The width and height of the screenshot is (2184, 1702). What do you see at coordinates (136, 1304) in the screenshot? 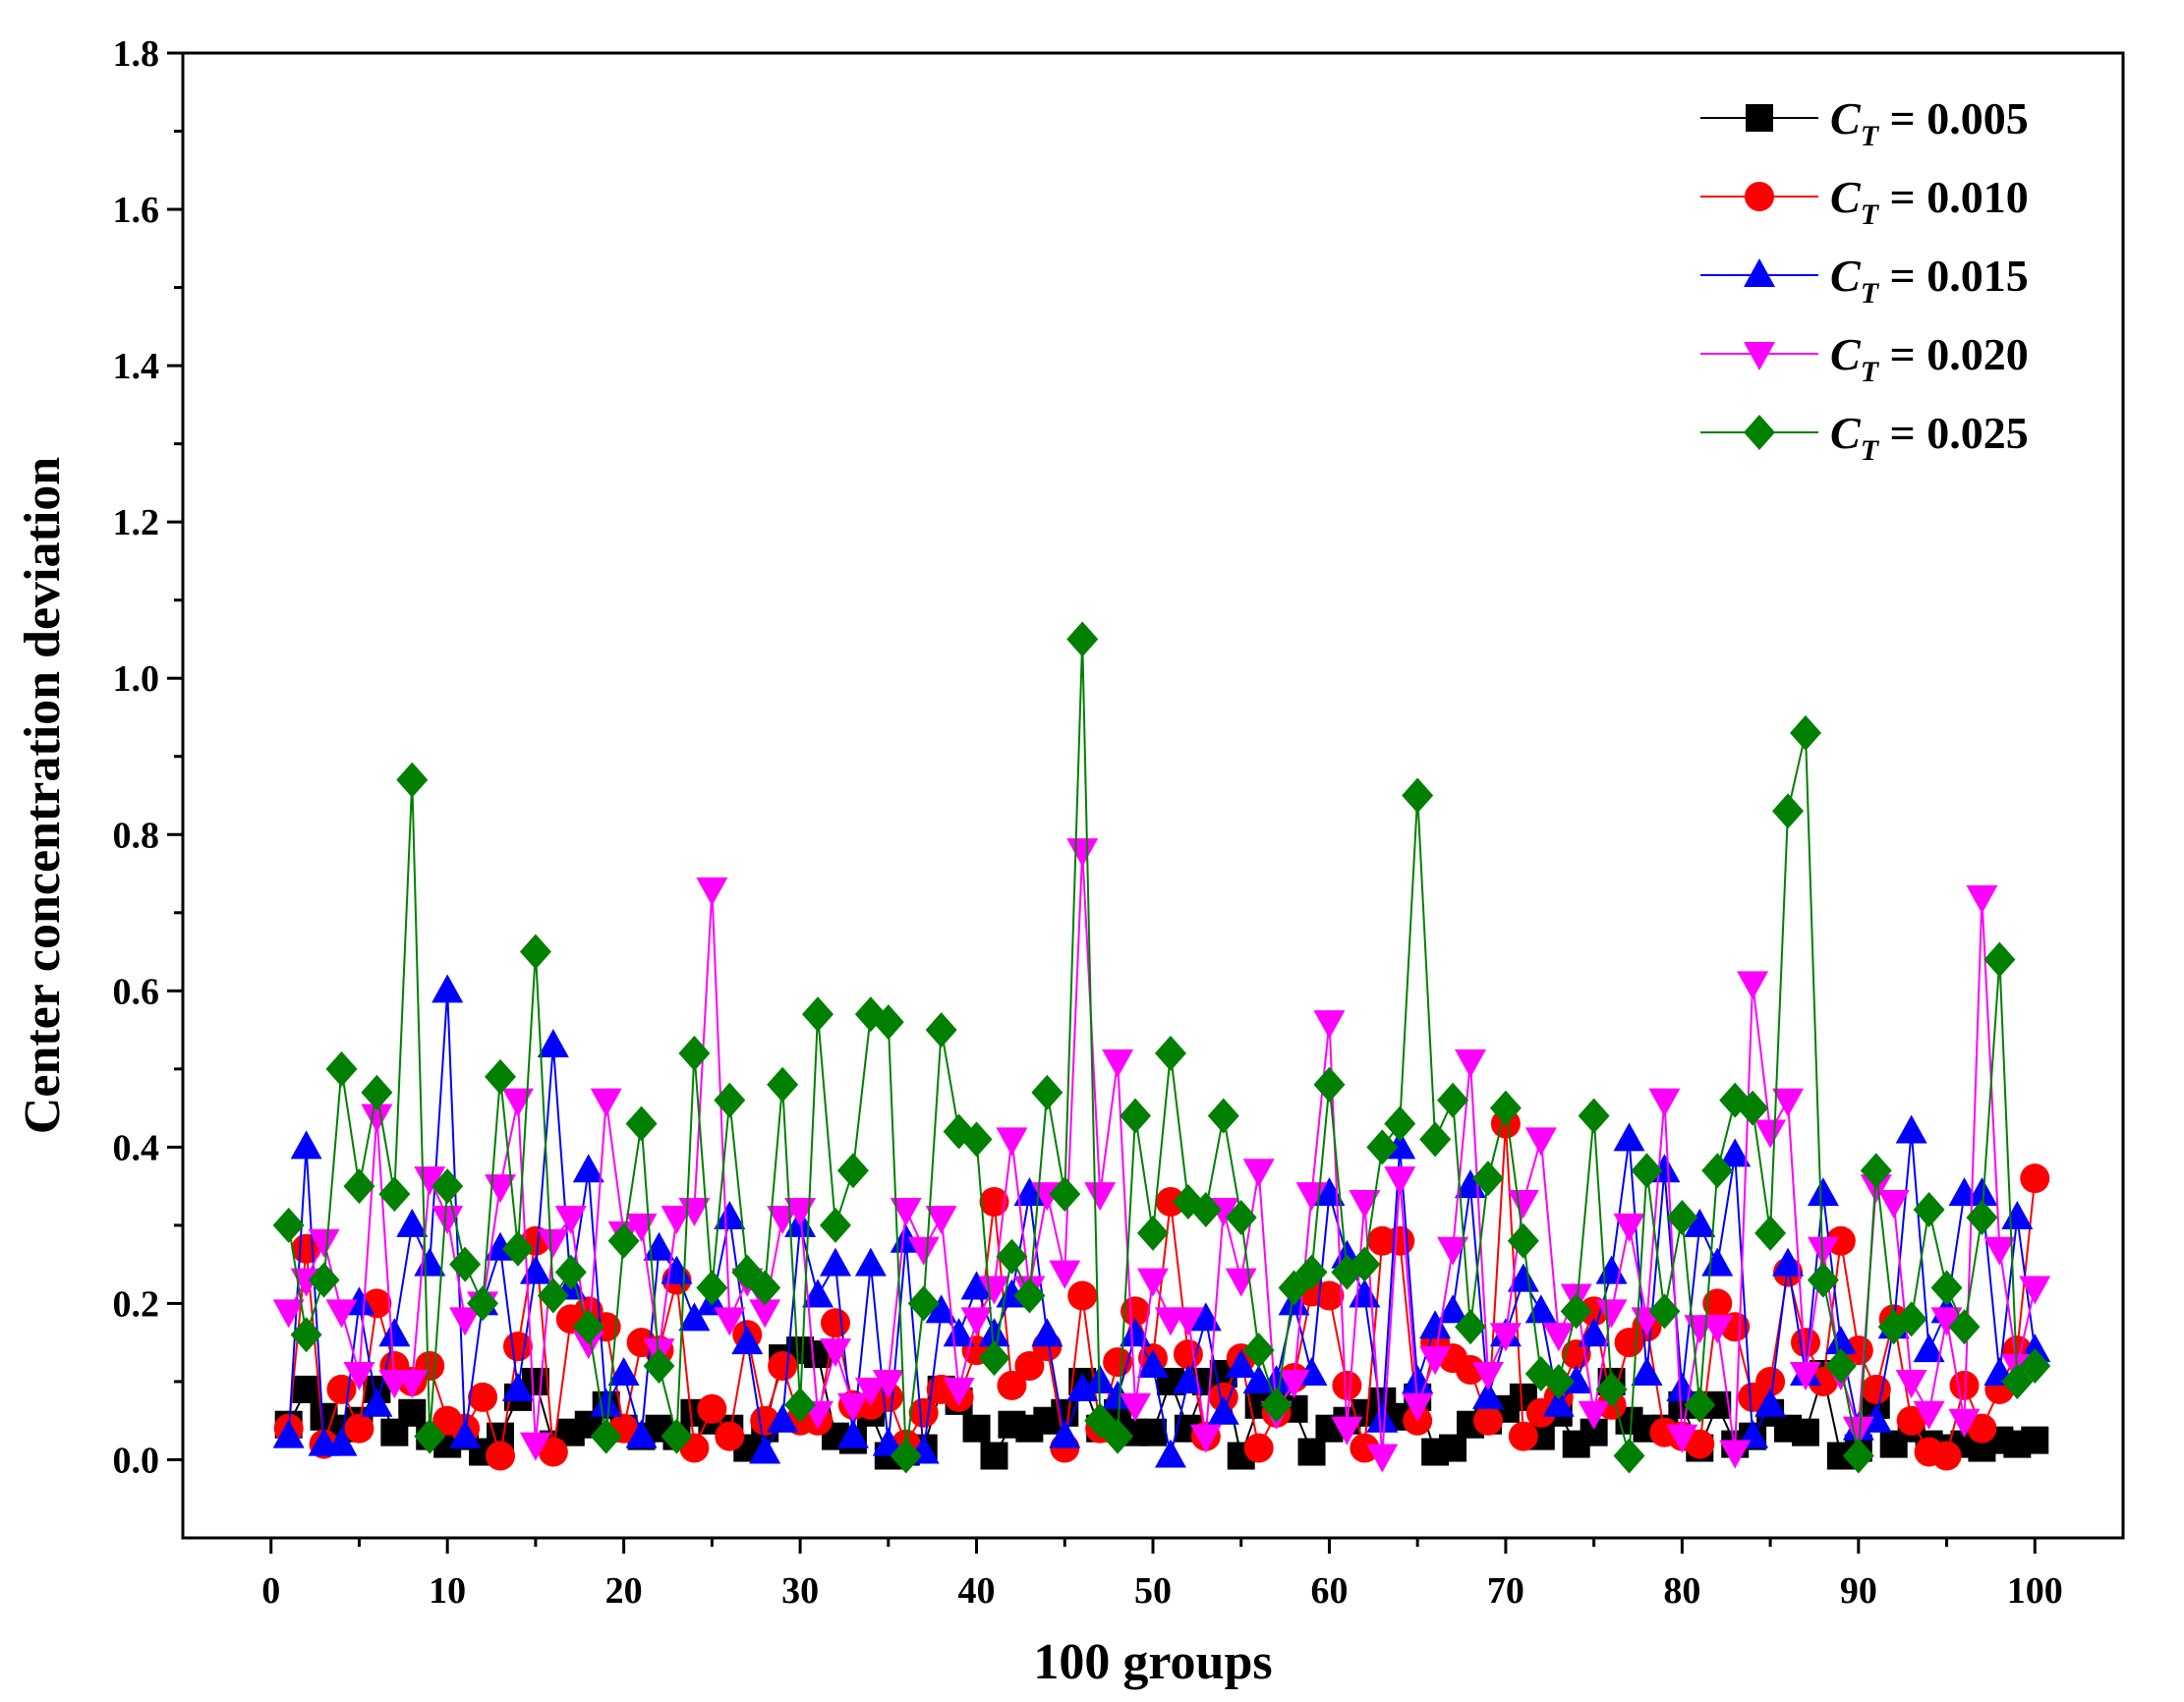
I see `y-tick-label: 0.2` at bounding box center [136, 1304].